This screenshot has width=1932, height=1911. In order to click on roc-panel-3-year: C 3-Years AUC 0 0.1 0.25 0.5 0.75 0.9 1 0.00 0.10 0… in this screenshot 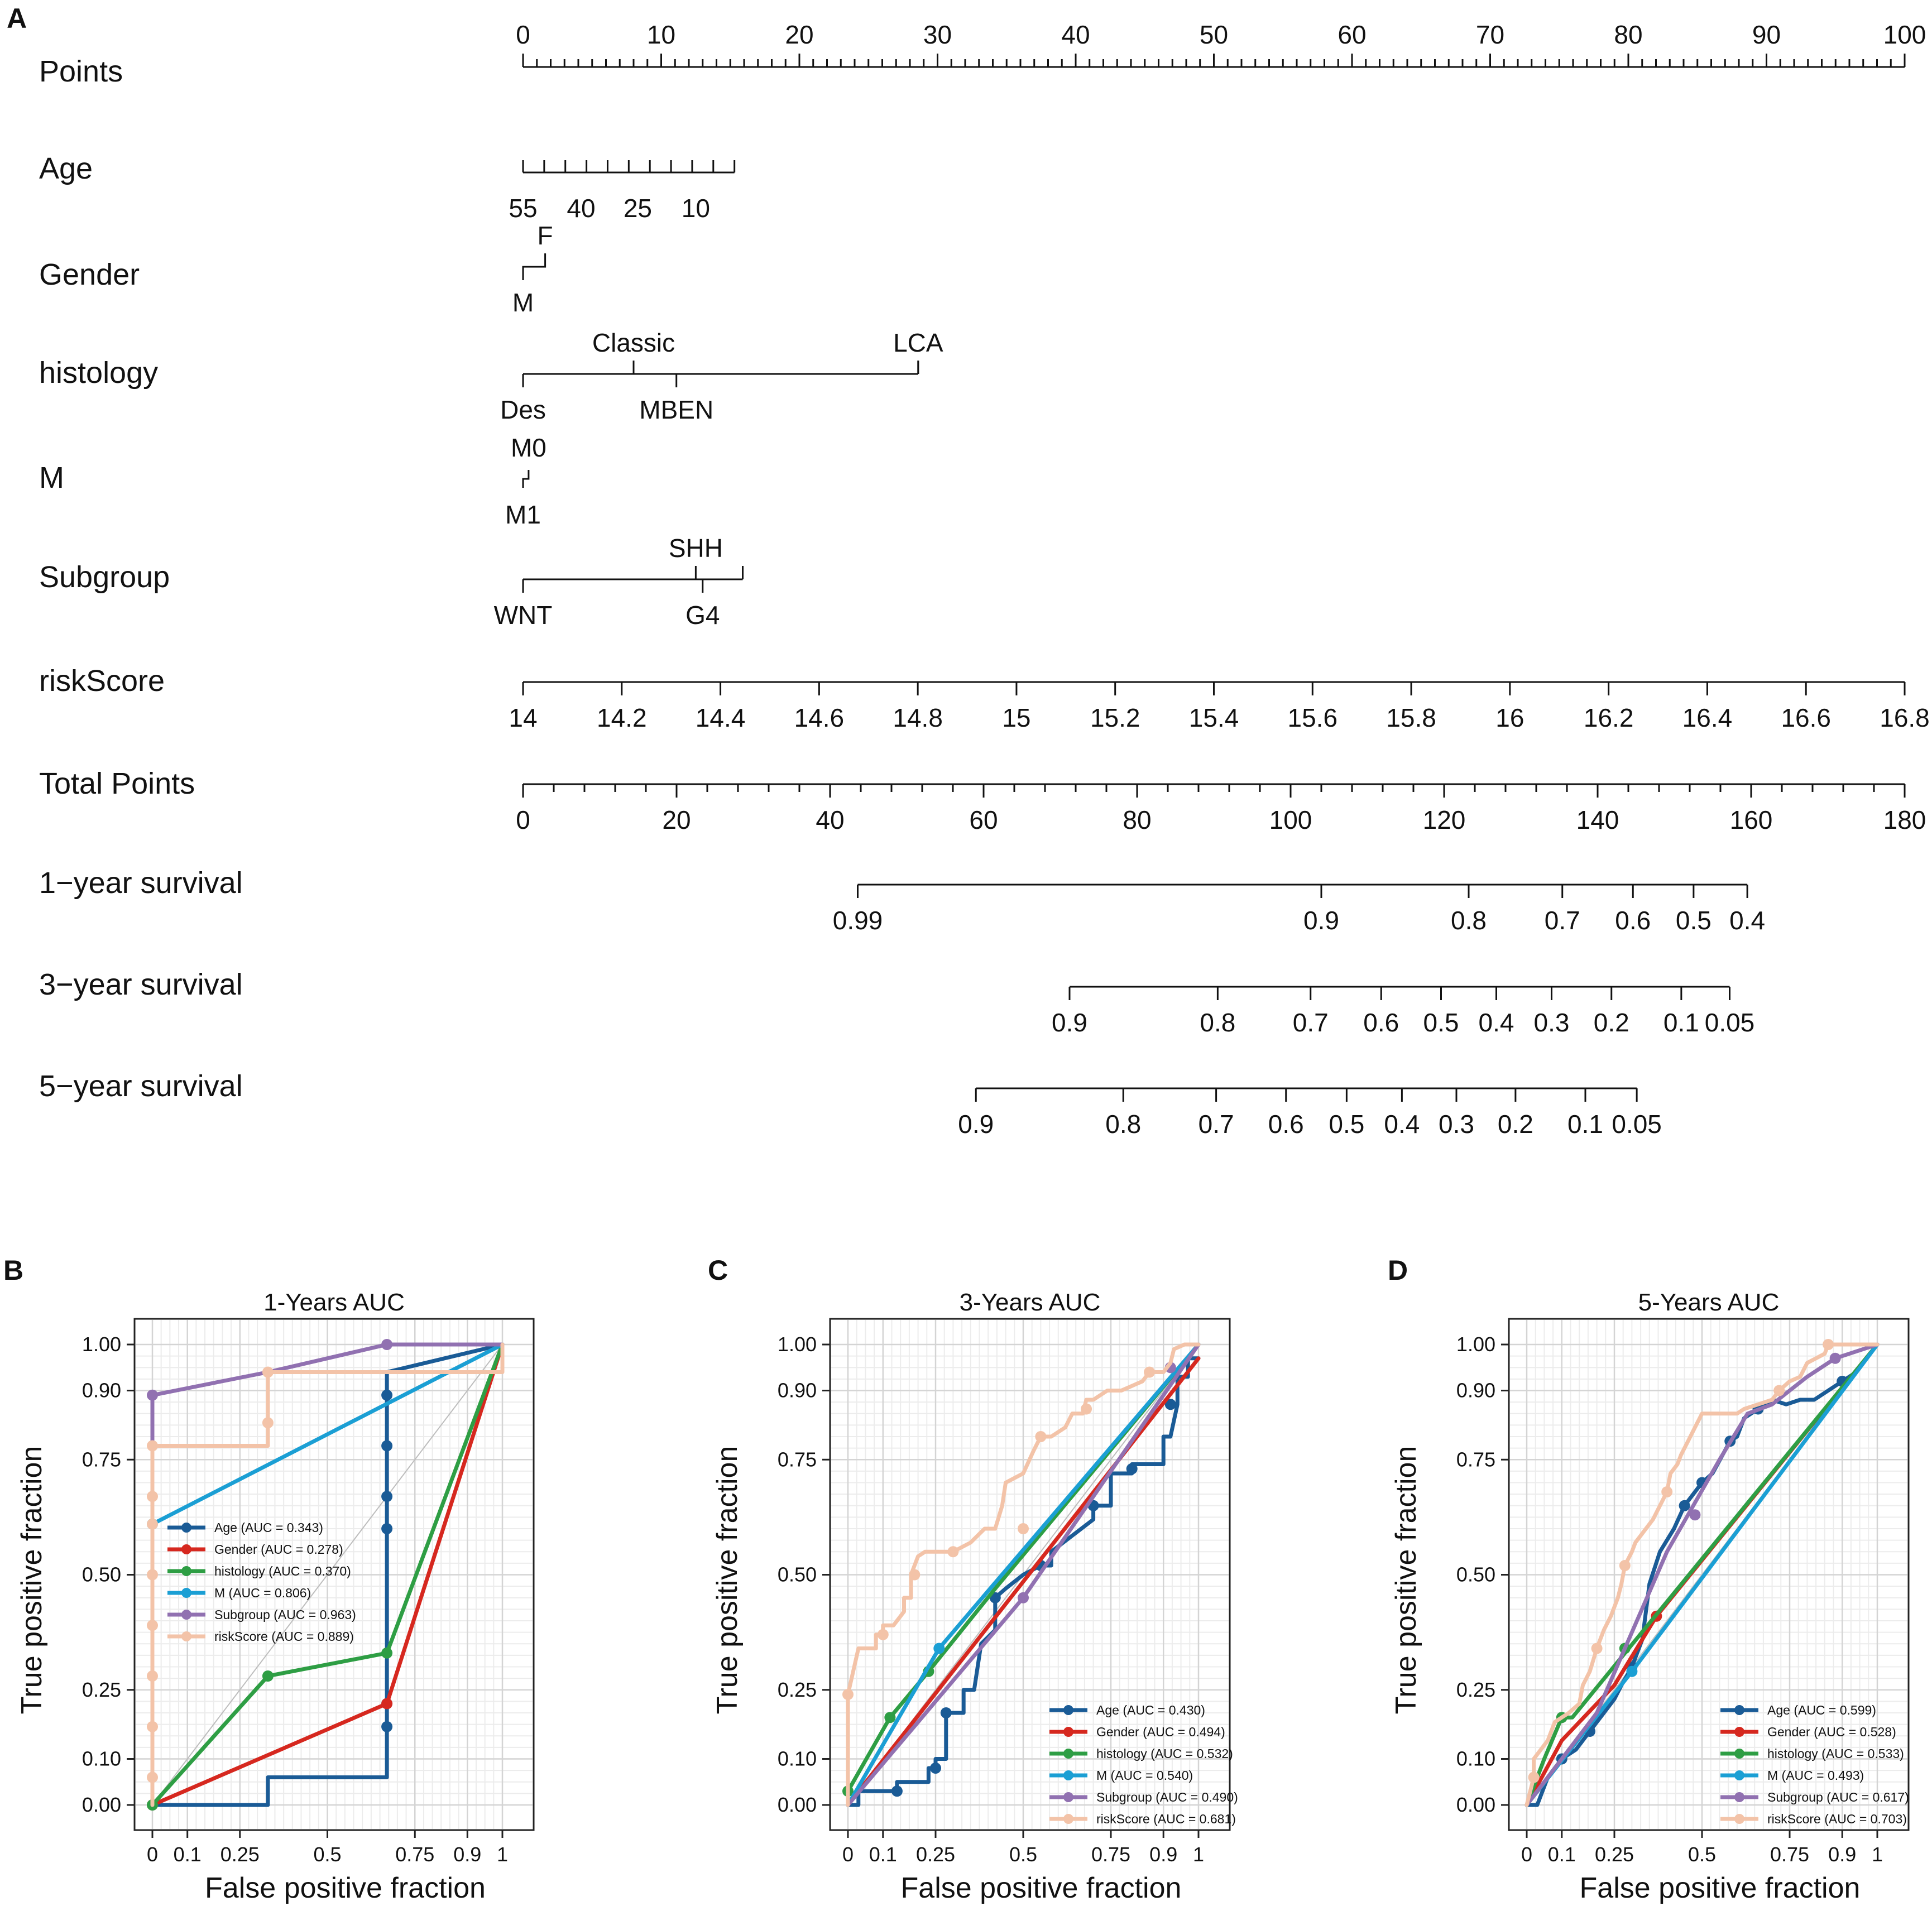, I will do `click(973, 1580)`.